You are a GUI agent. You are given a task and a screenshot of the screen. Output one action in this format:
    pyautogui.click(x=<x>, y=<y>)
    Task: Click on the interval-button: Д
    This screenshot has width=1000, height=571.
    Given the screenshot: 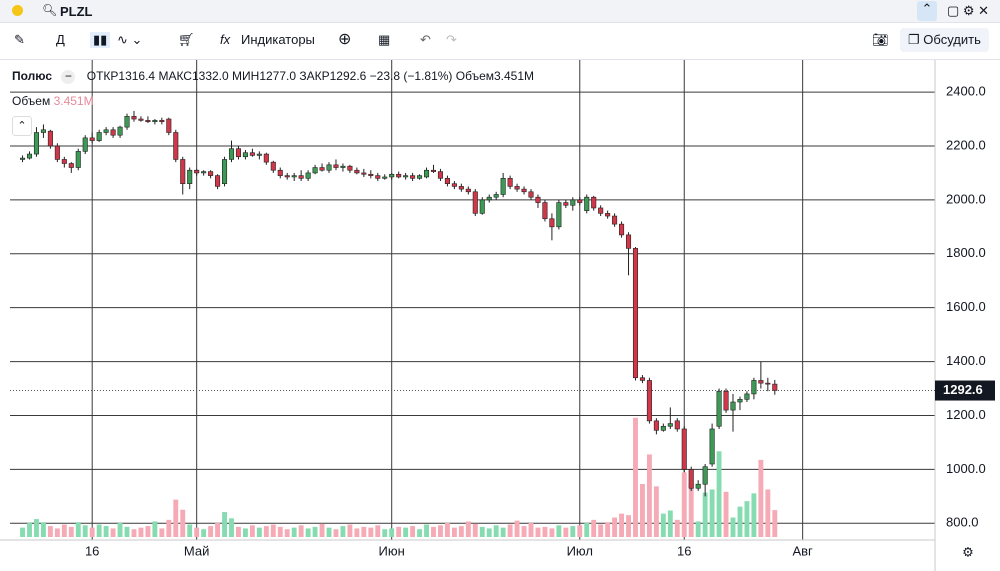 What is the action you would take?
    pyautogui.click(x=60, y=39)
    